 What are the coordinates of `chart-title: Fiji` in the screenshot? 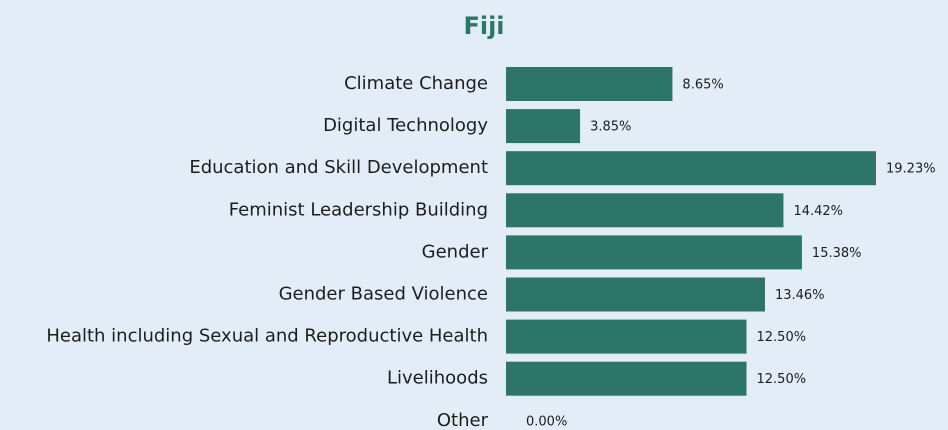 It's located at (483, 26).